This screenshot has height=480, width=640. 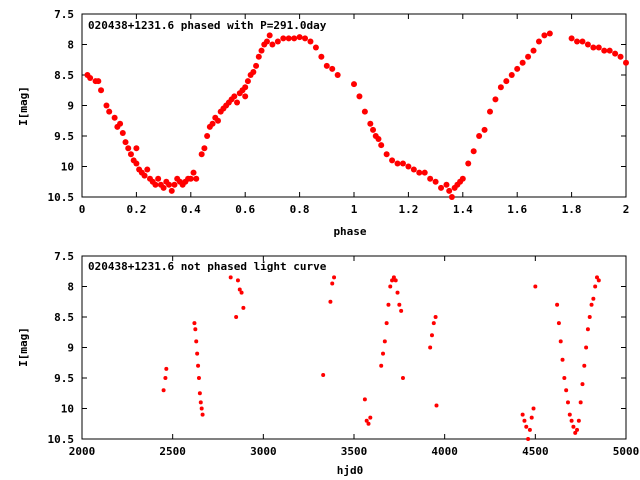 What do you see at coordinates (300, 209) in the screenshot?
I see `x-tick-label: 0.8` at bounding box center [300, 209].